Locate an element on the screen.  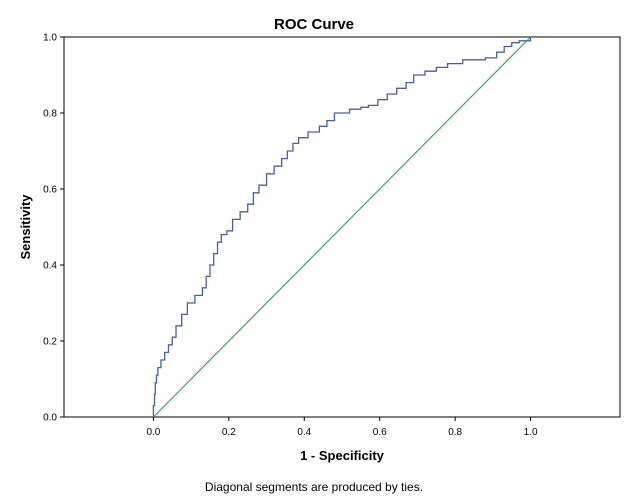
x-tick-label: 0.2 is located at coordinates (229, 432).